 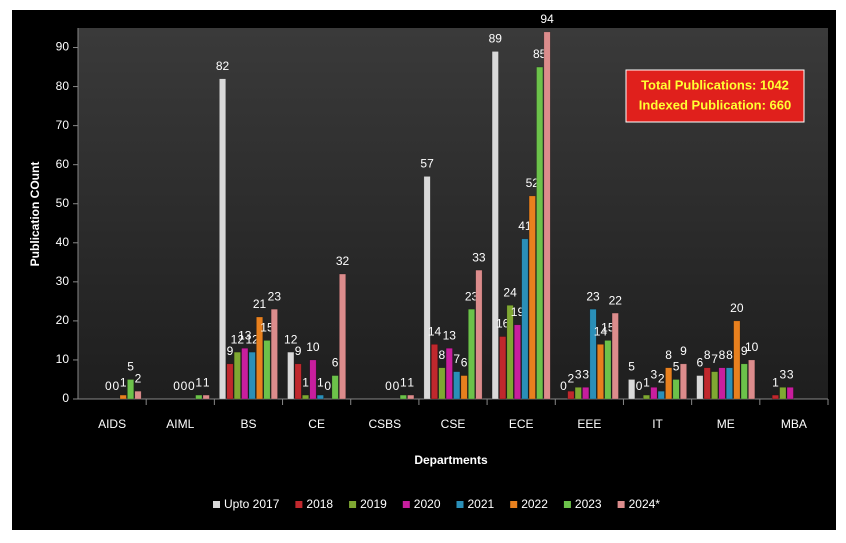 What do you see at coordinates (427, 164) in the screenshot?
I see `data-label: 57` at bounding box center [427, 164].